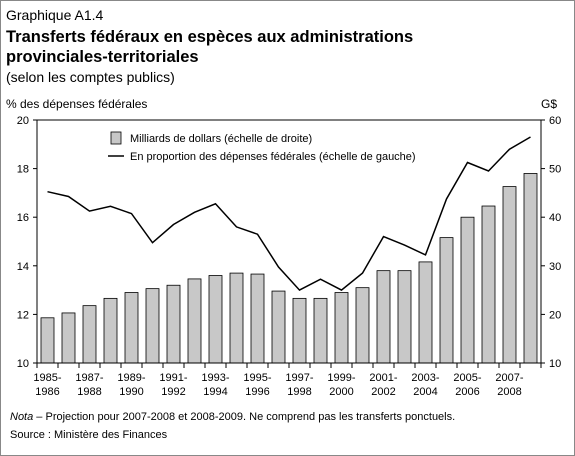  I want to click on header: Graphique A1.4, so click(55, 15).